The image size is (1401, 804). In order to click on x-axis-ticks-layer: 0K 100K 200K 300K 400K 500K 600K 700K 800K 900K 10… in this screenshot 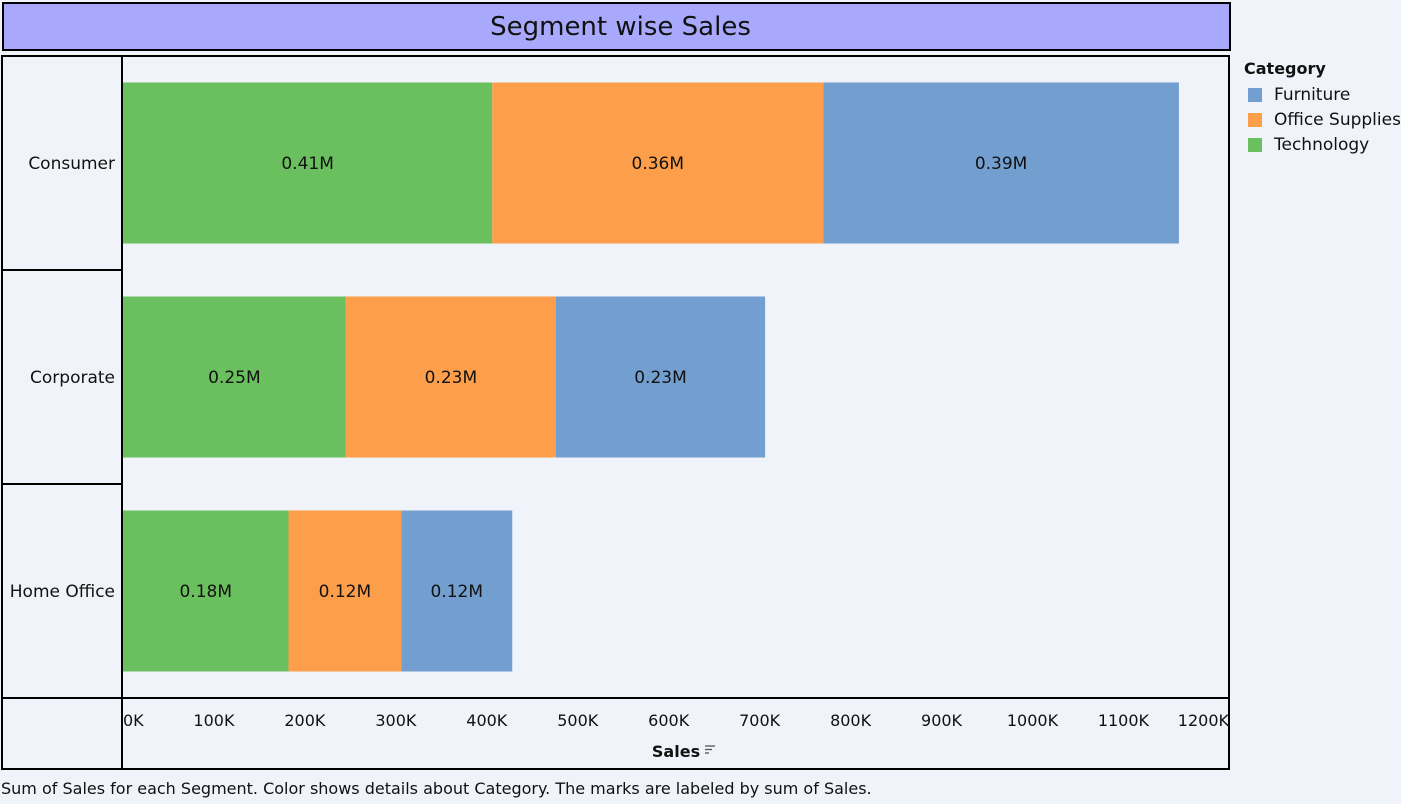, I will do `click(676, 720)`.